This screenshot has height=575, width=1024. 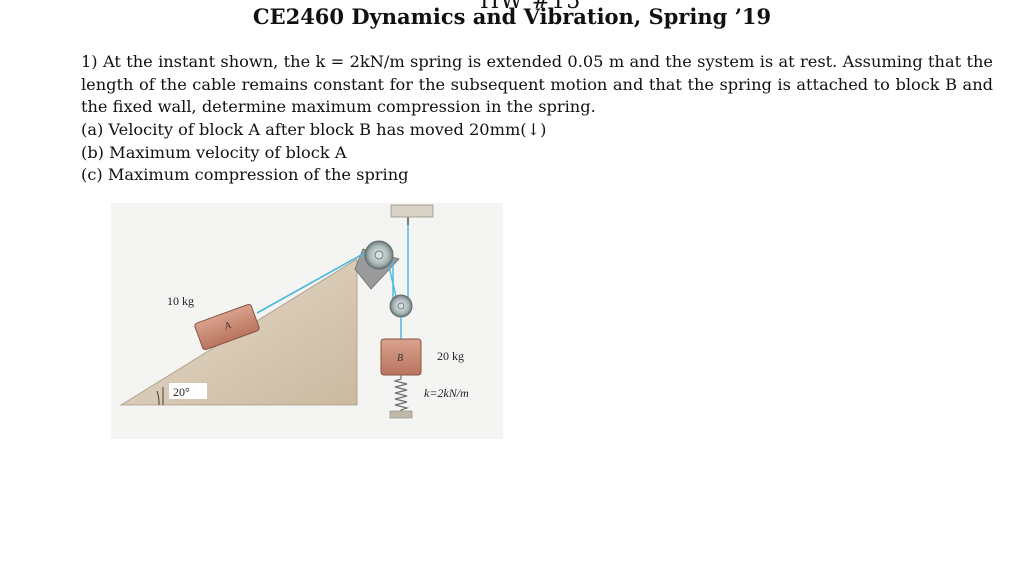 What do you see at coordinates (214, 152) in the screenshot?
I see `part-b: (b) Maximum velocity of block A` at bounding box center [214, 152].